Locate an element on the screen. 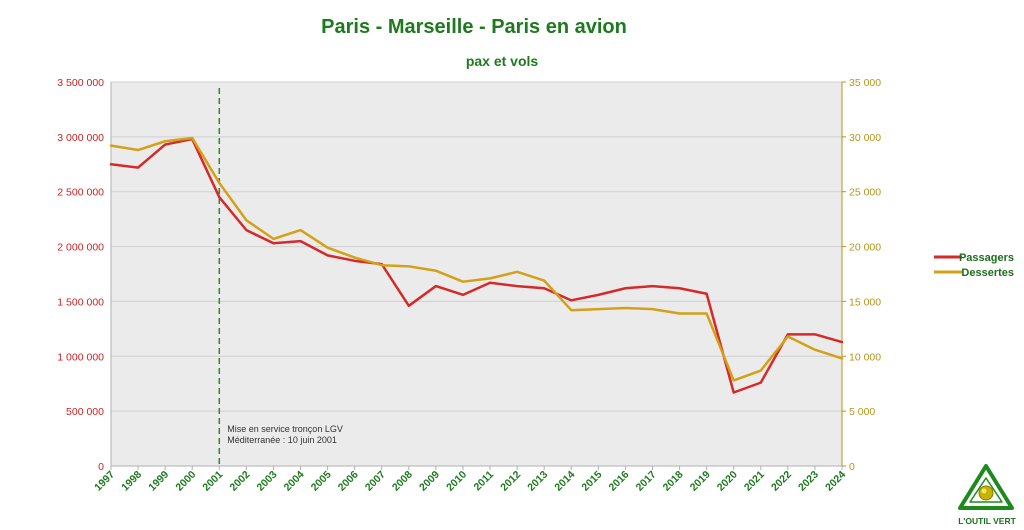  x-tick-label: 2024 is located at coordinates (835, 481).